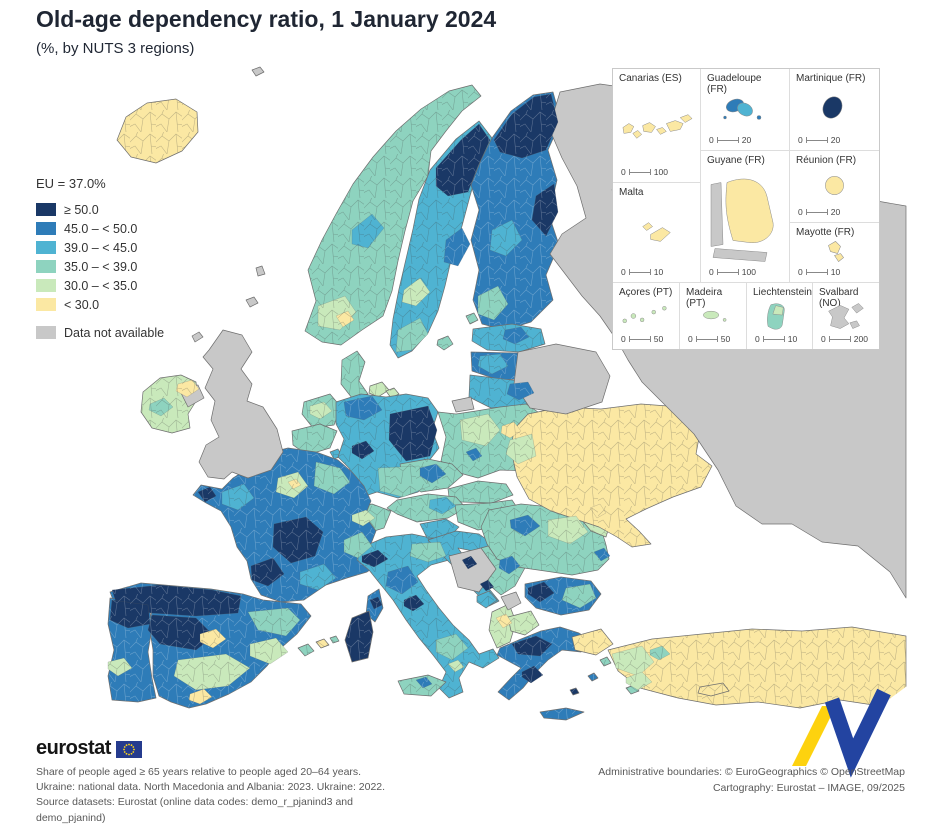  Describe the element at coordinates (114, 332) in the screenshot. I see `legend-label: Data not available` at that location.